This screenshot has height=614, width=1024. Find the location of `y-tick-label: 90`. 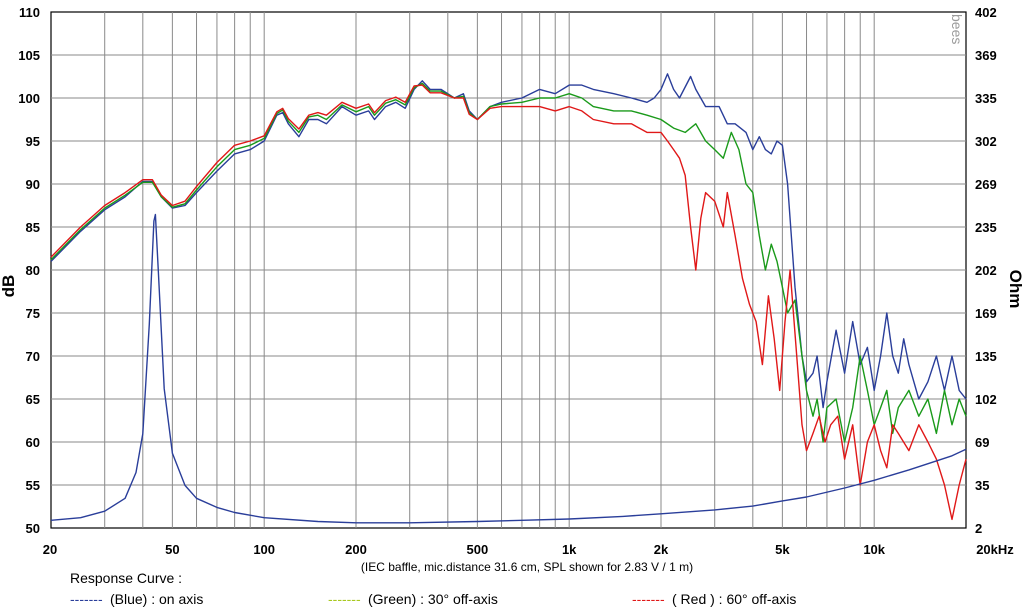

y-tick-label: 90 is located at coordinates (33, 184).